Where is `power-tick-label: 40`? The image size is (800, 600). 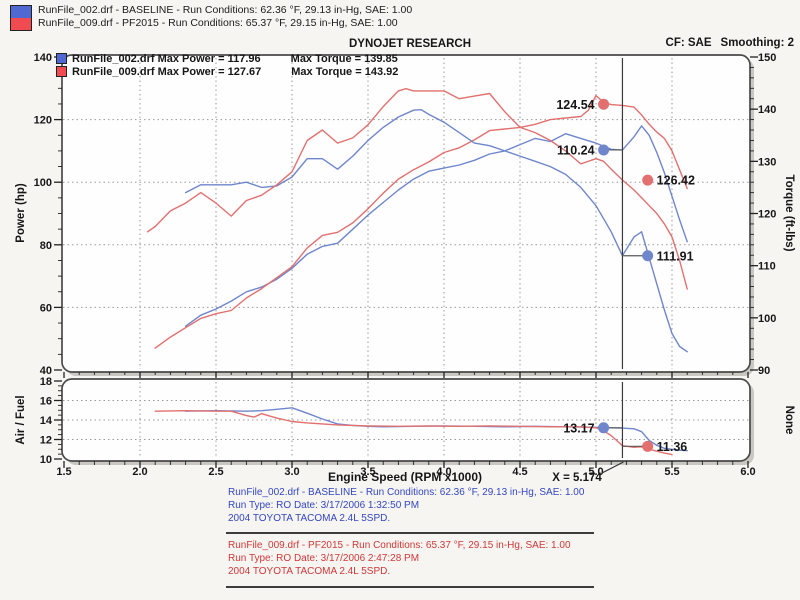 power-tick-label: 40 is located at coordinates (46, 371).